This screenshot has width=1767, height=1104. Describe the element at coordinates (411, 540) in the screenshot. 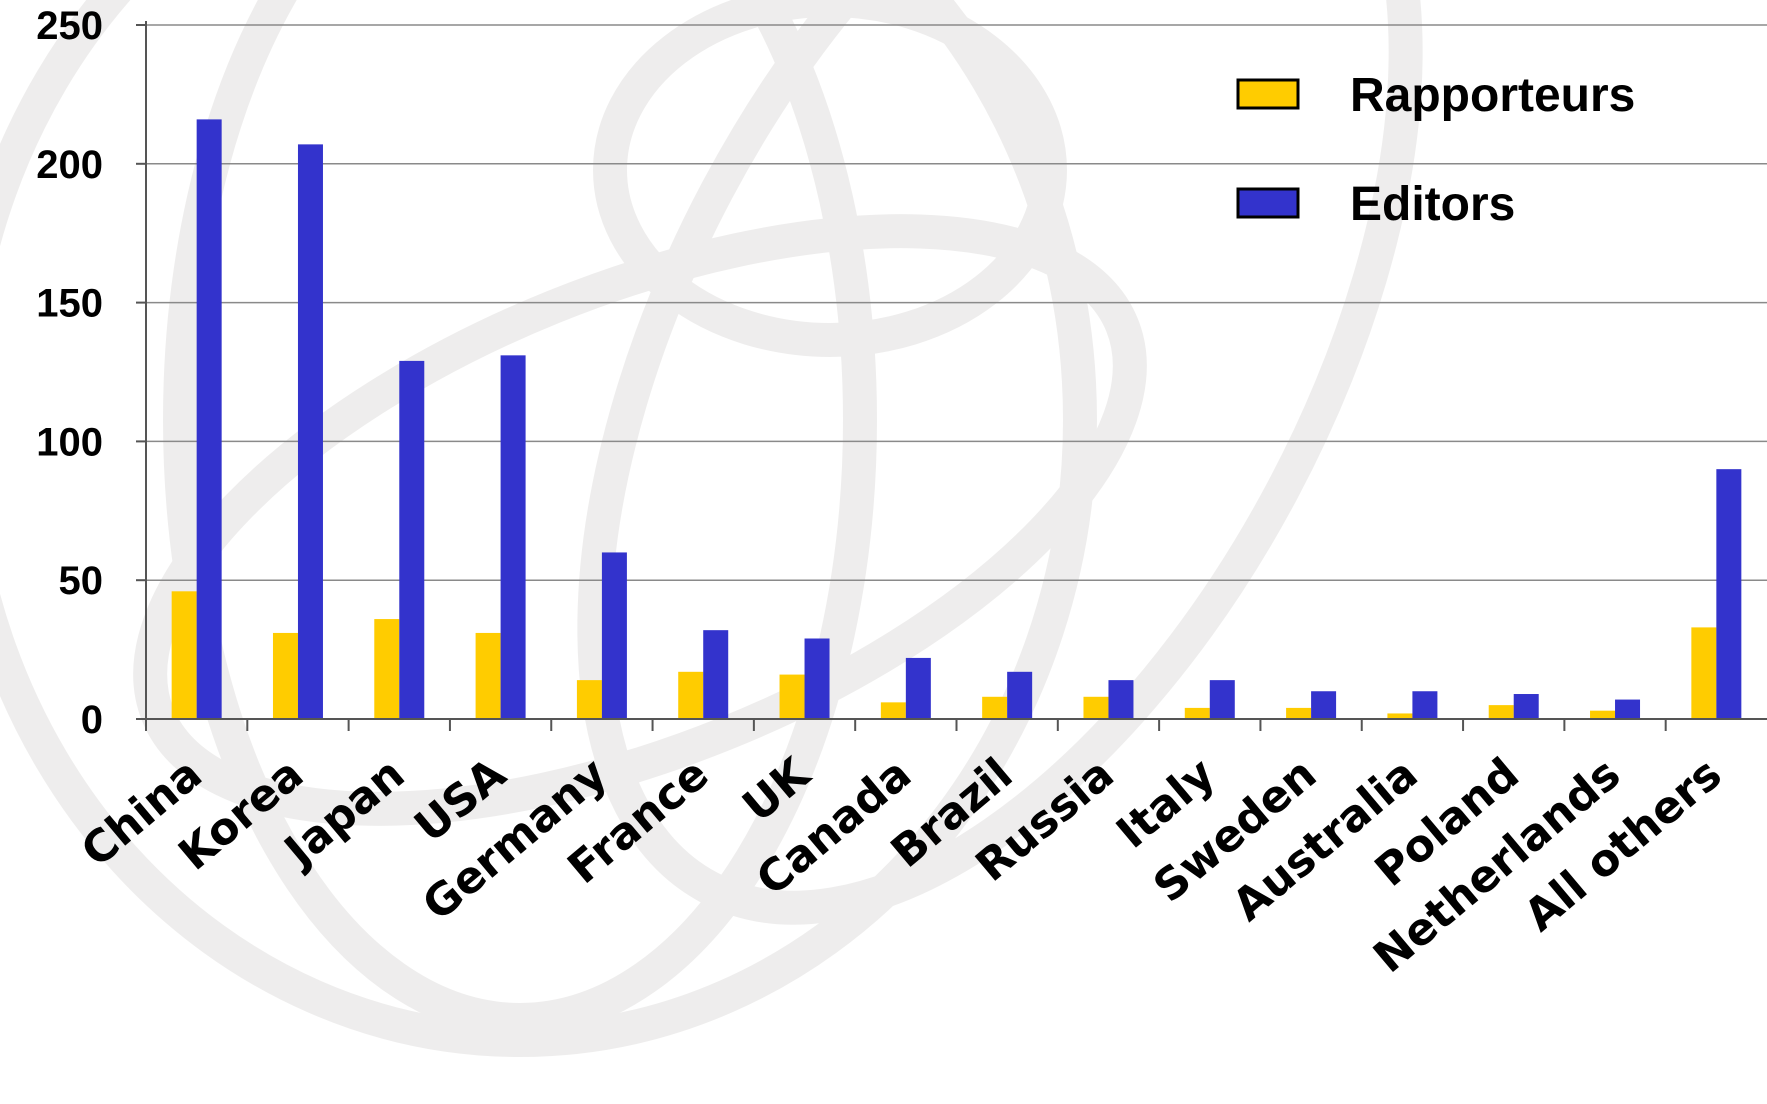

I see `bar-editors-japan` at that location.